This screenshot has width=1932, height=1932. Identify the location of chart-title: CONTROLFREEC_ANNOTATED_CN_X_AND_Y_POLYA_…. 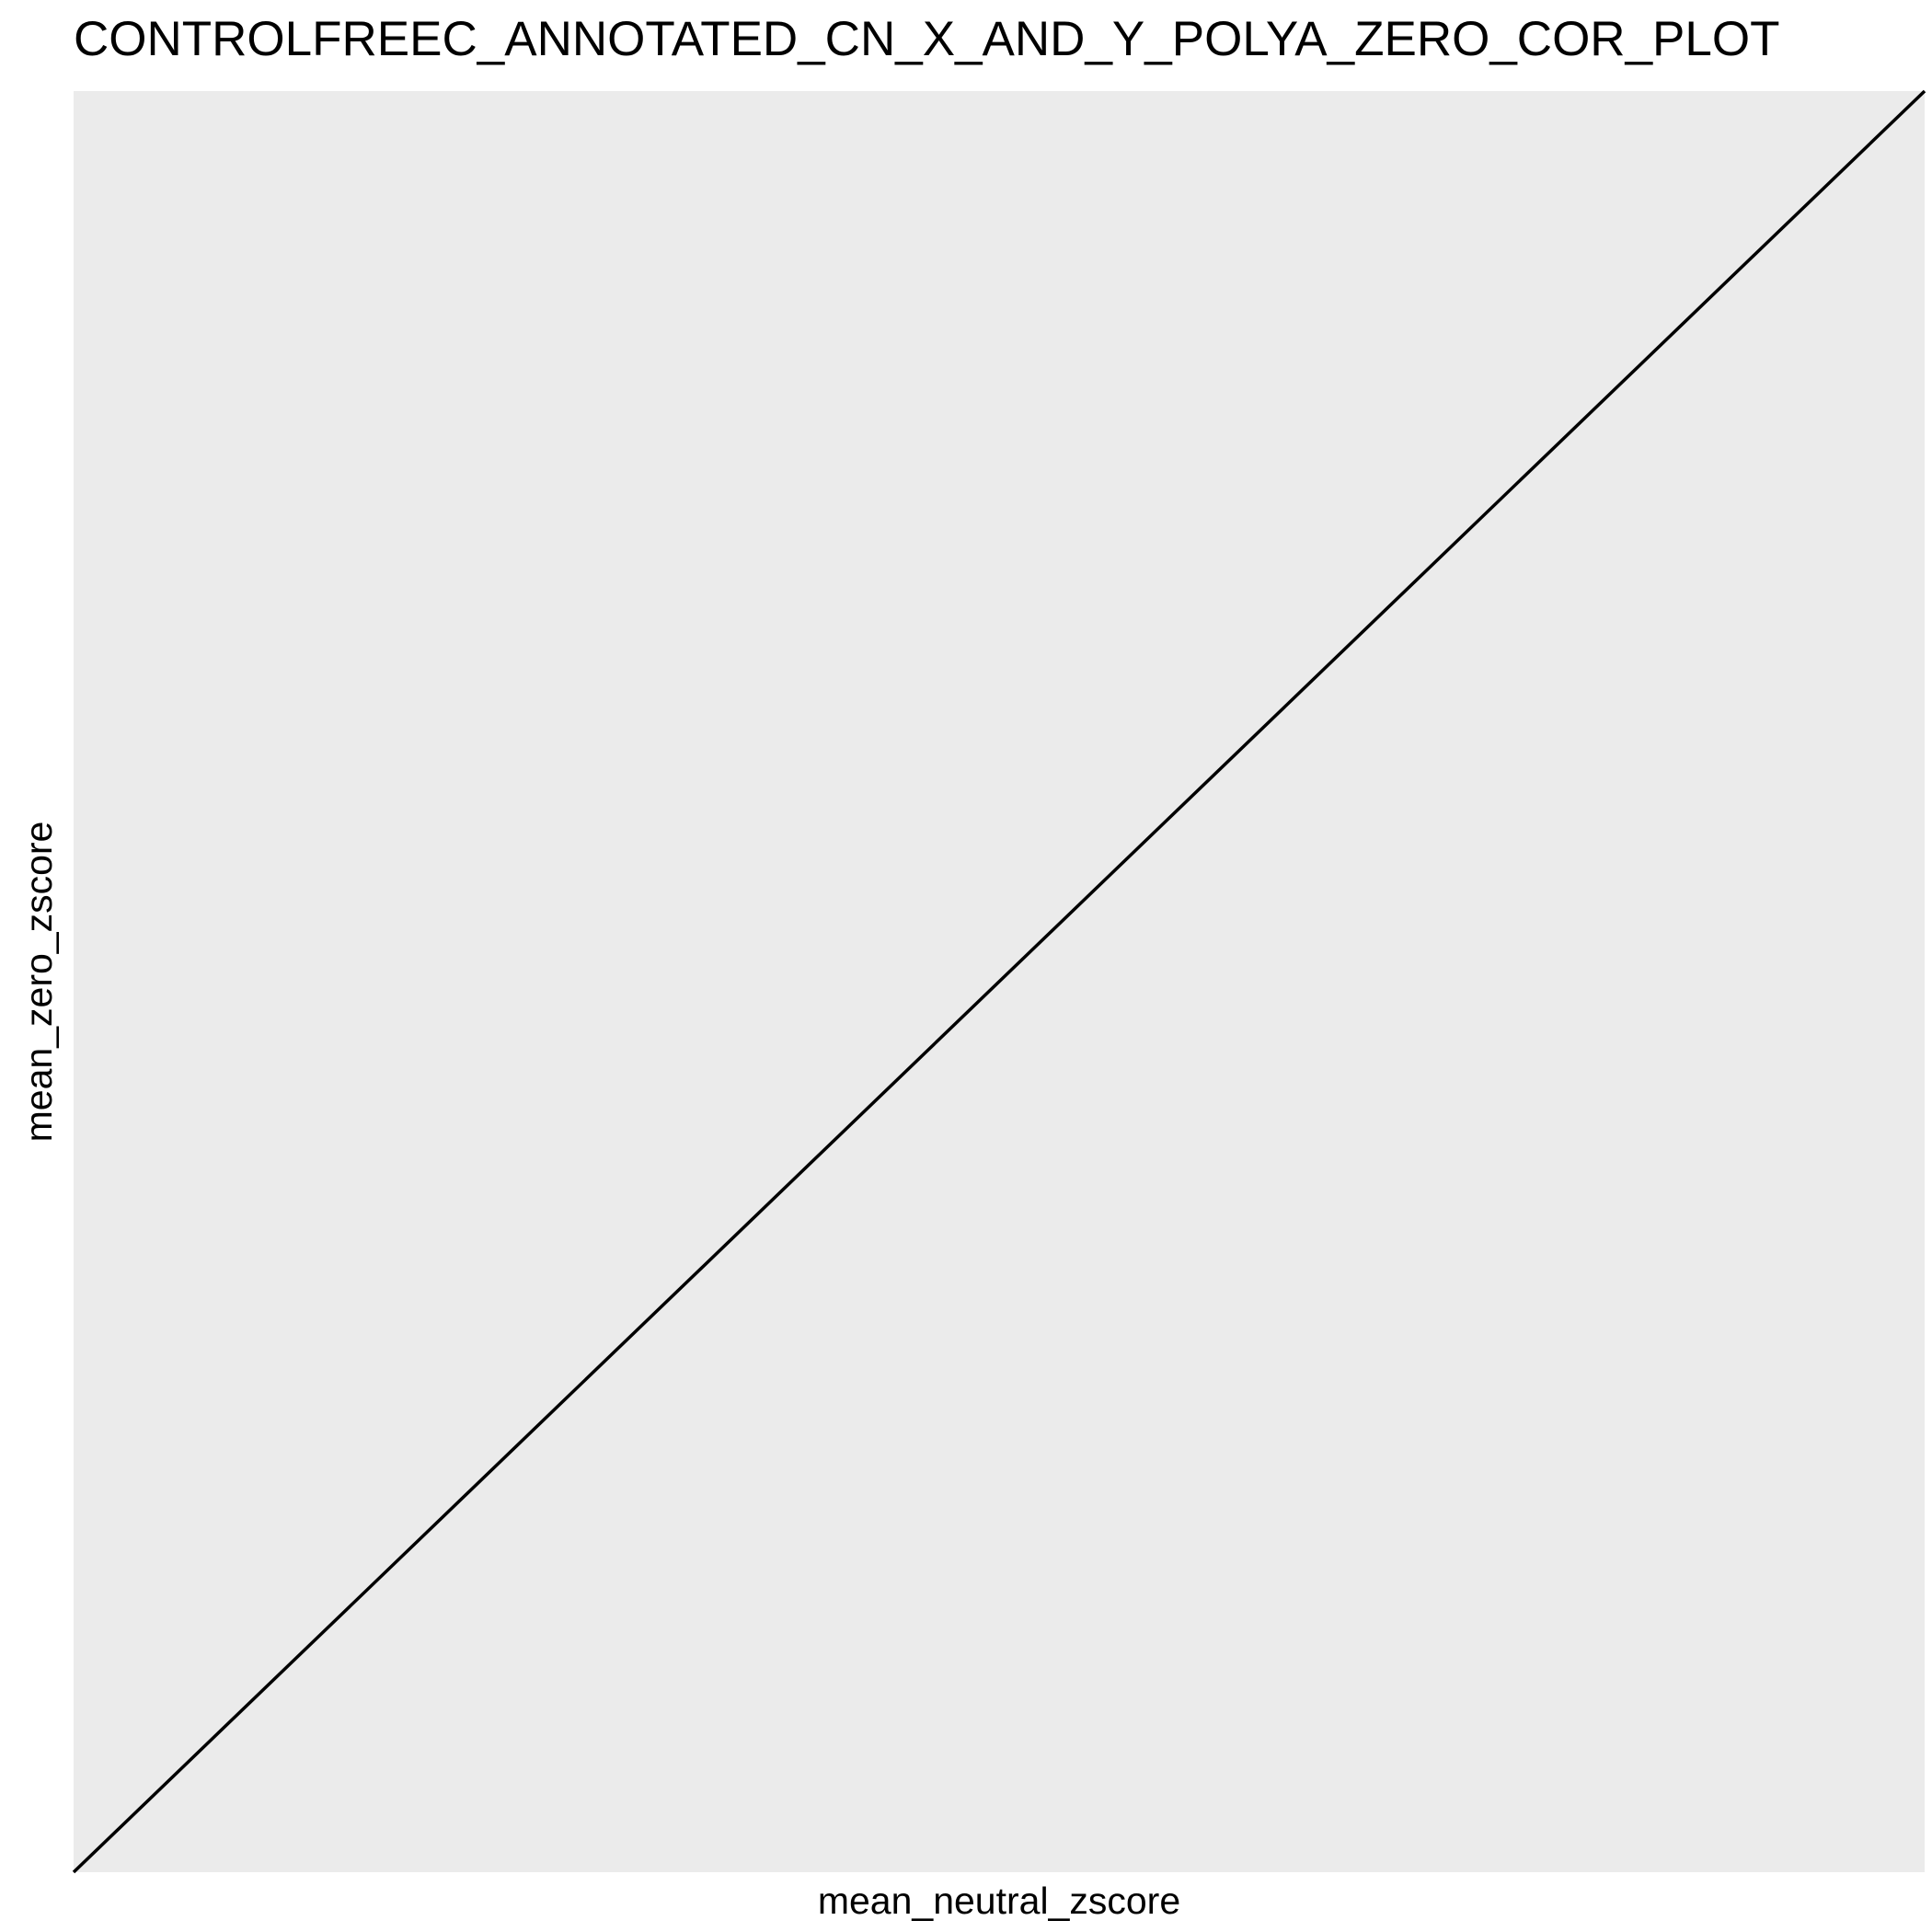
(926, 39).